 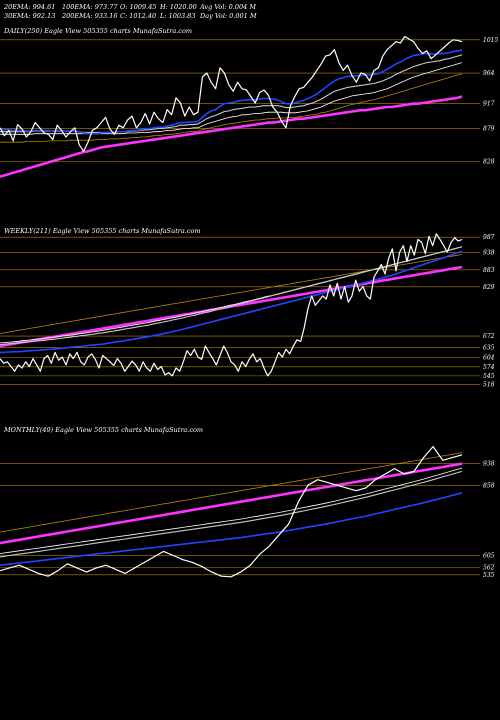 What do you see at coordinates (489, 162) in the screenshot?
I see `daily-y-tick: 828` at bounding box center [489, 162].